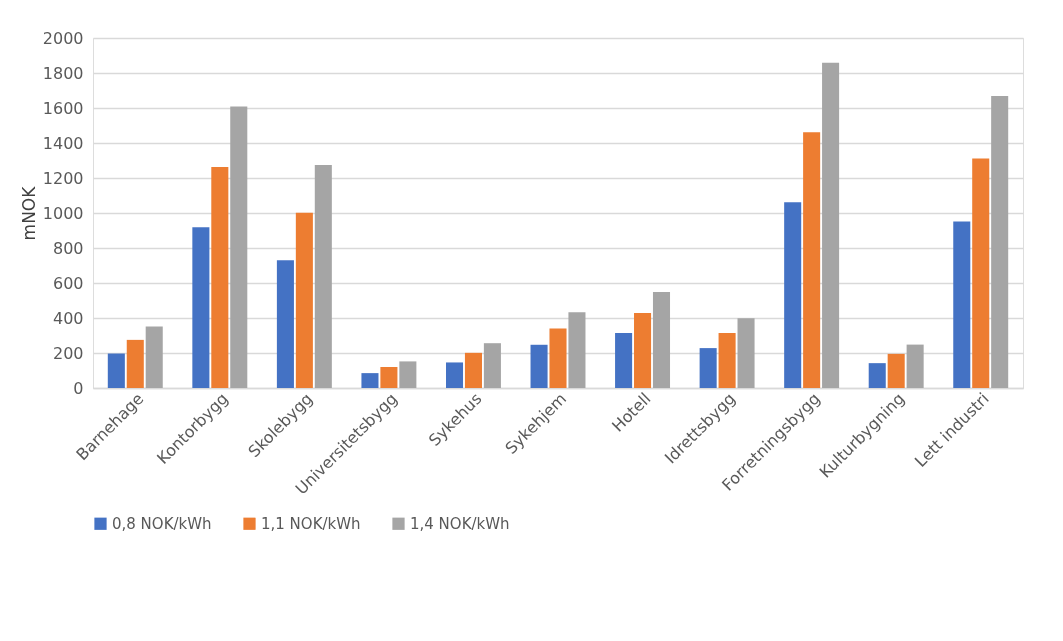 This screenshot has height=641, width=1063. What do you see at coordinates (28, 213) in the screenshot?
I see `y-axis-title: mNOK` at bounding box center [28, 213].